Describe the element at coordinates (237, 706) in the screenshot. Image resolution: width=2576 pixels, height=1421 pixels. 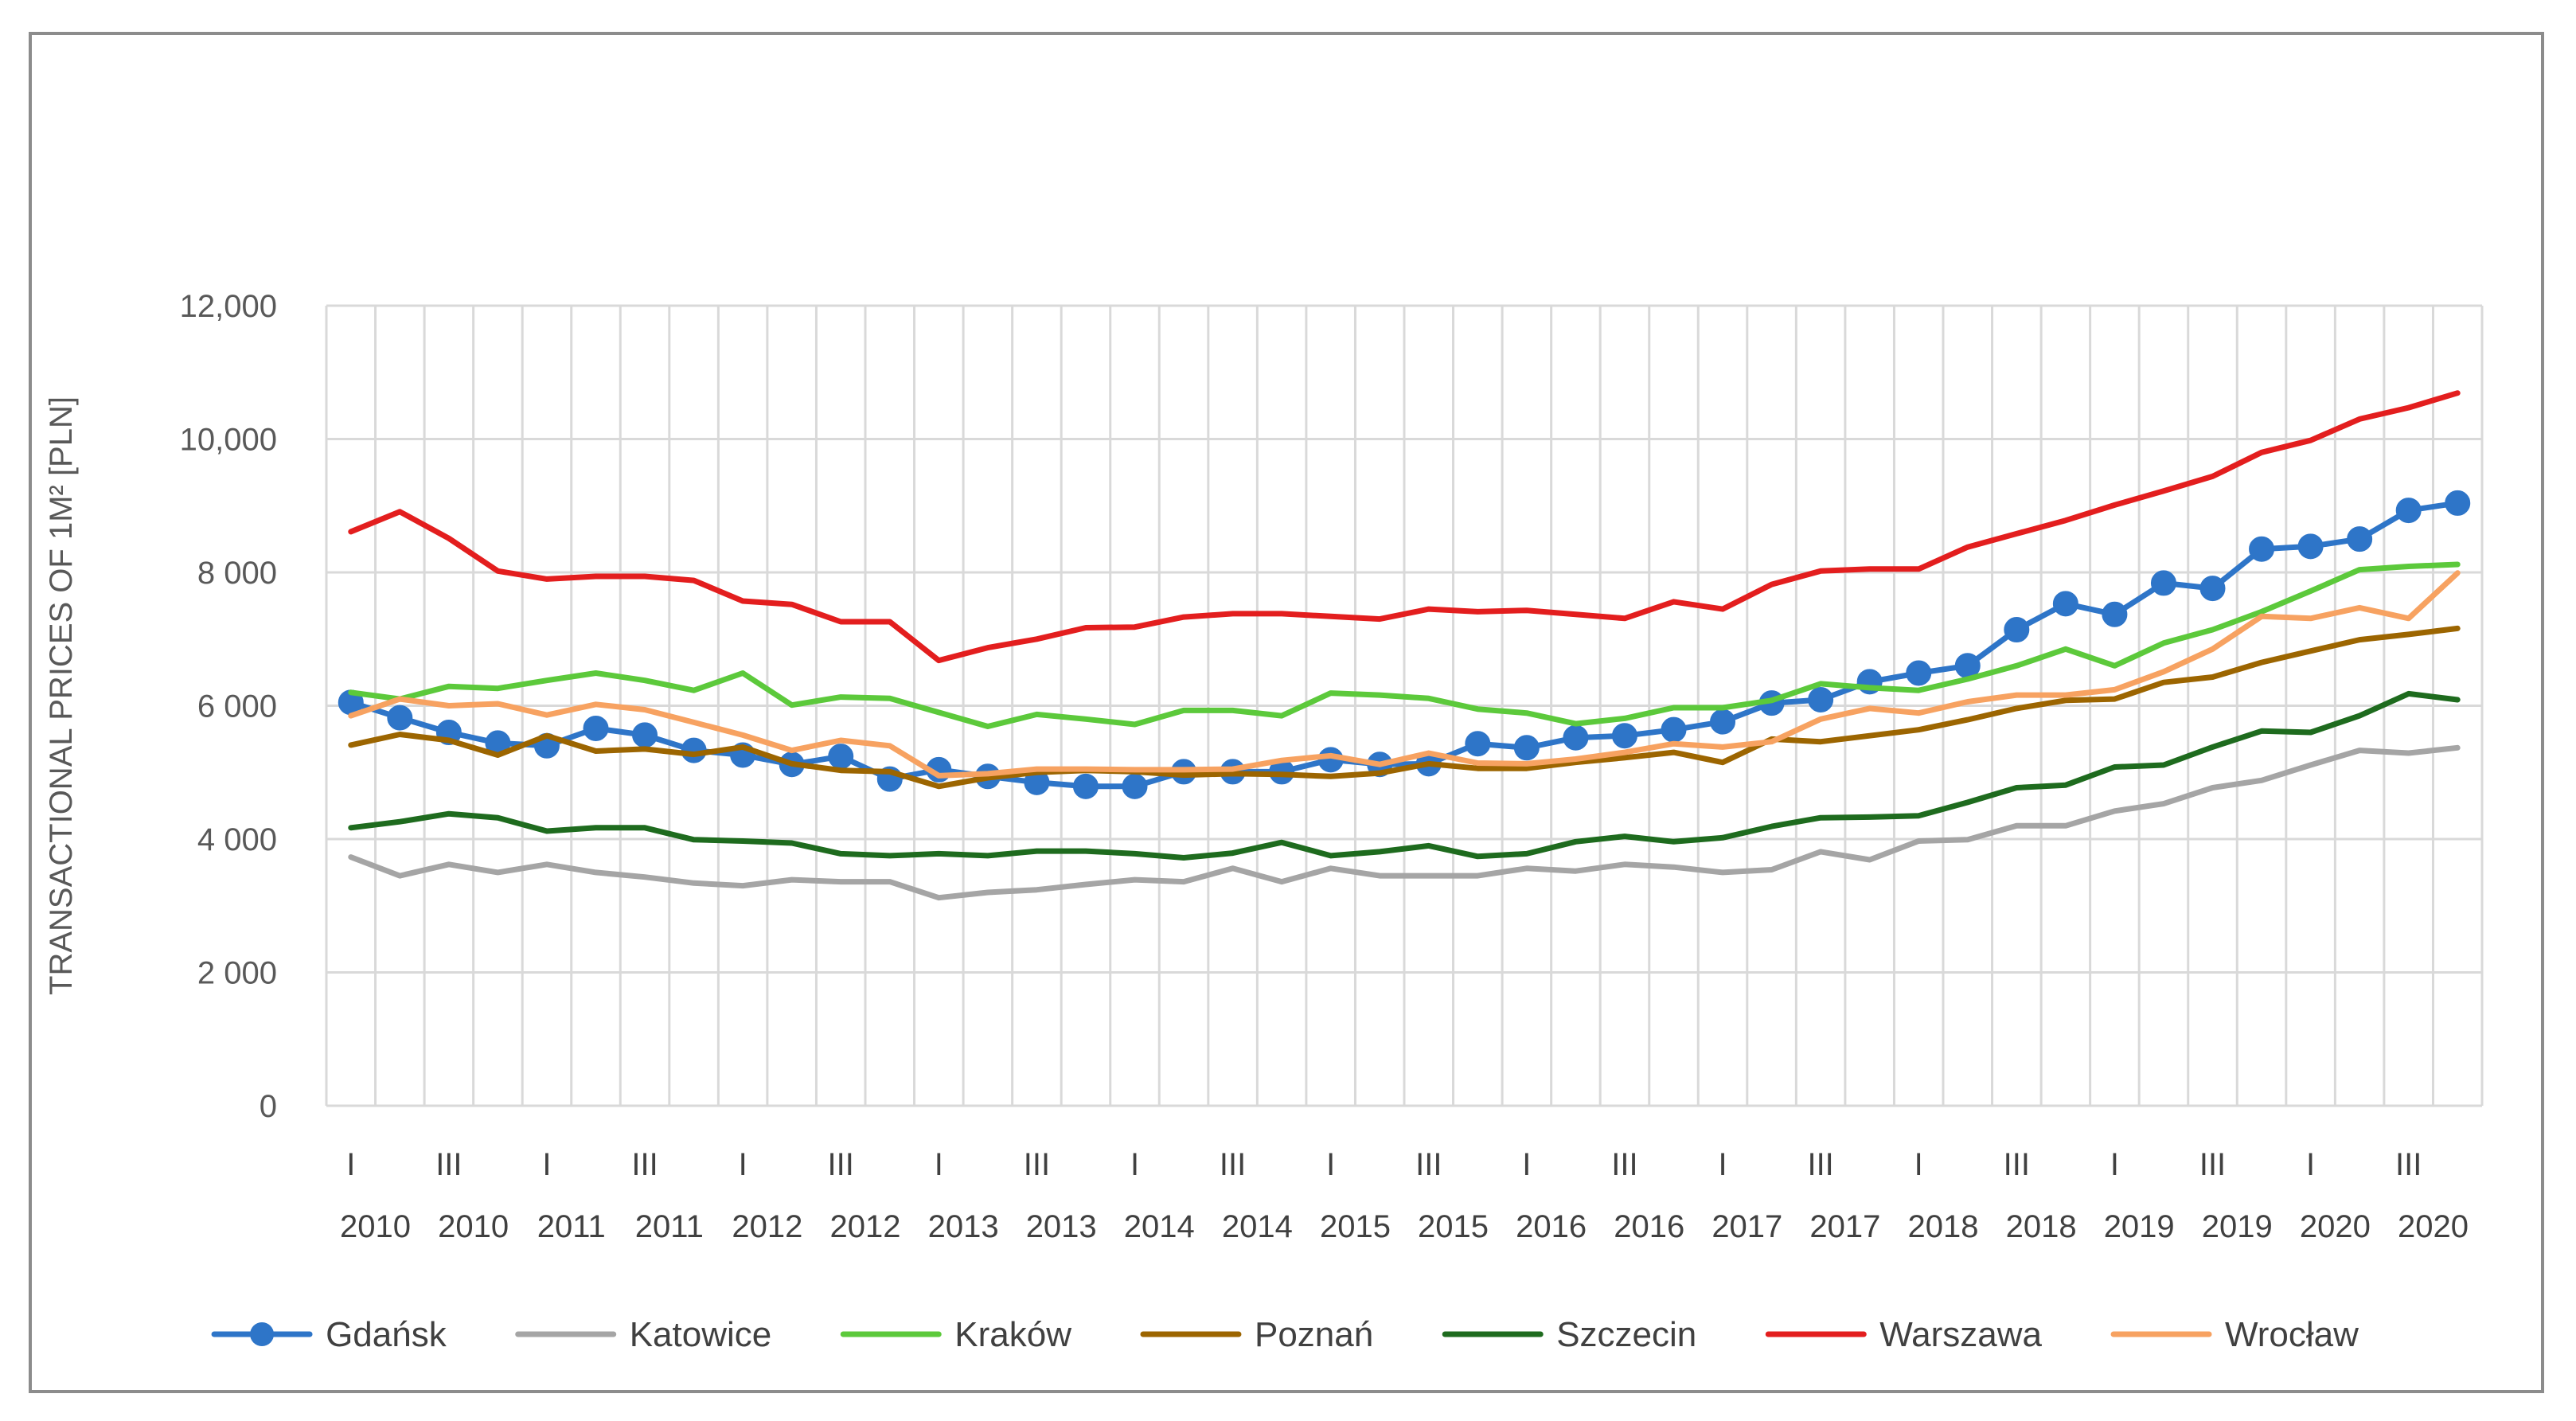
I see `y-tick-label: 6 000` at that location.